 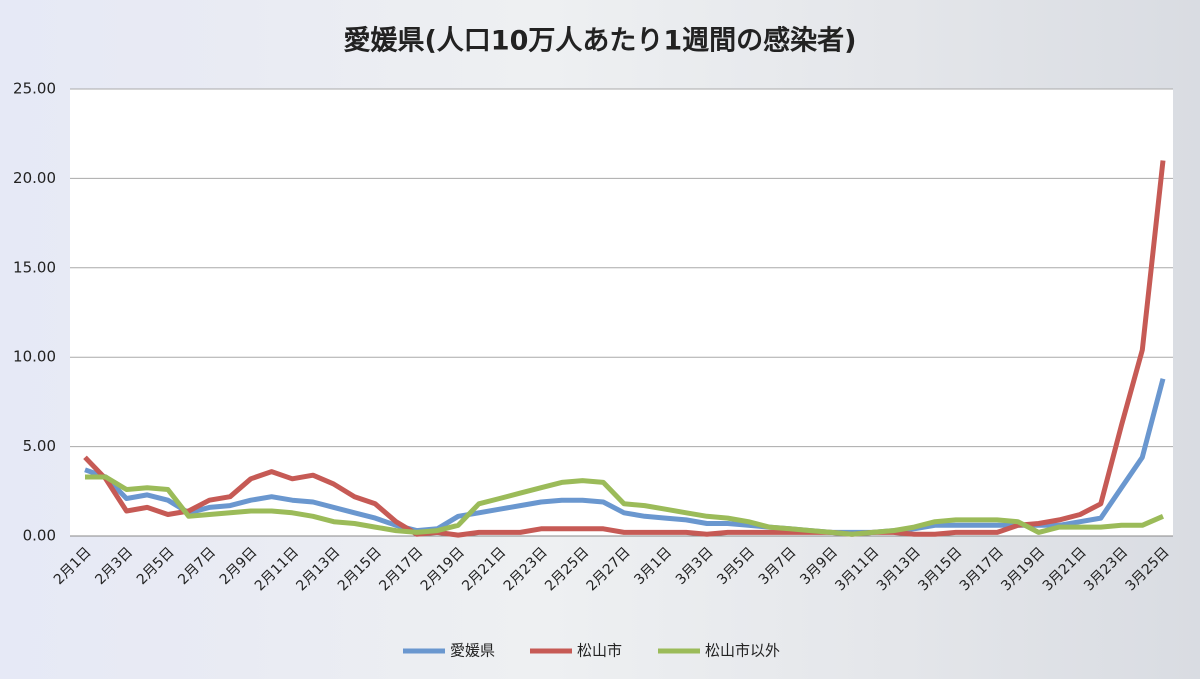 What do you see at coordinates (197, 566) in the screenshot?
I see `x-tick-label: 2月7日` at bounding box center [197, 566].